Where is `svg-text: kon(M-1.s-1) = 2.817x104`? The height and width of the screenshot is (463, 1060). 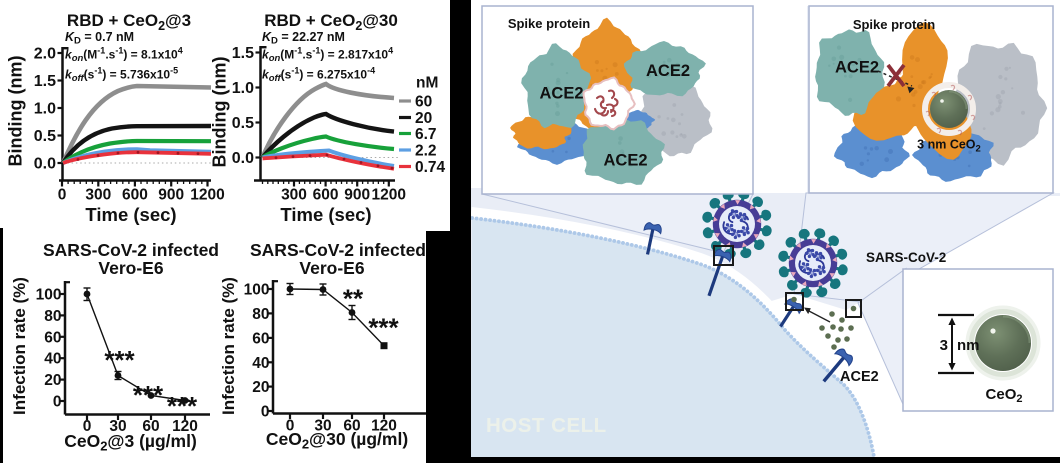 svg-text: kon(M-1.s-1) = 2.817x104 is located at coordinates (327, 55).